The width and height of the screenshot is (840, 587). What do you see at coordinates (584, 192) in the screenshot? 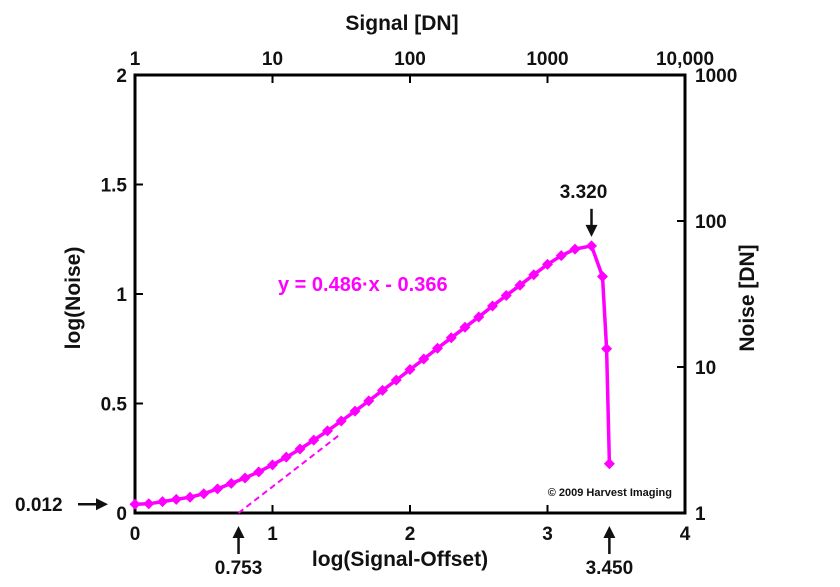
I see `annotation-label: 3.320` at bounding box center [584, 192].